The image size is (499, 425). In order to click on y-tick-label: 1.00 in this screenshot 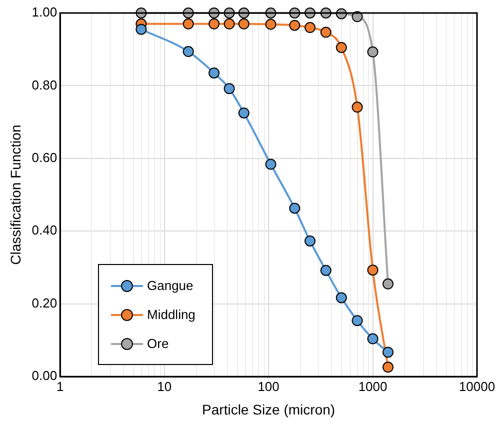, I will do `click(45, 12)`.